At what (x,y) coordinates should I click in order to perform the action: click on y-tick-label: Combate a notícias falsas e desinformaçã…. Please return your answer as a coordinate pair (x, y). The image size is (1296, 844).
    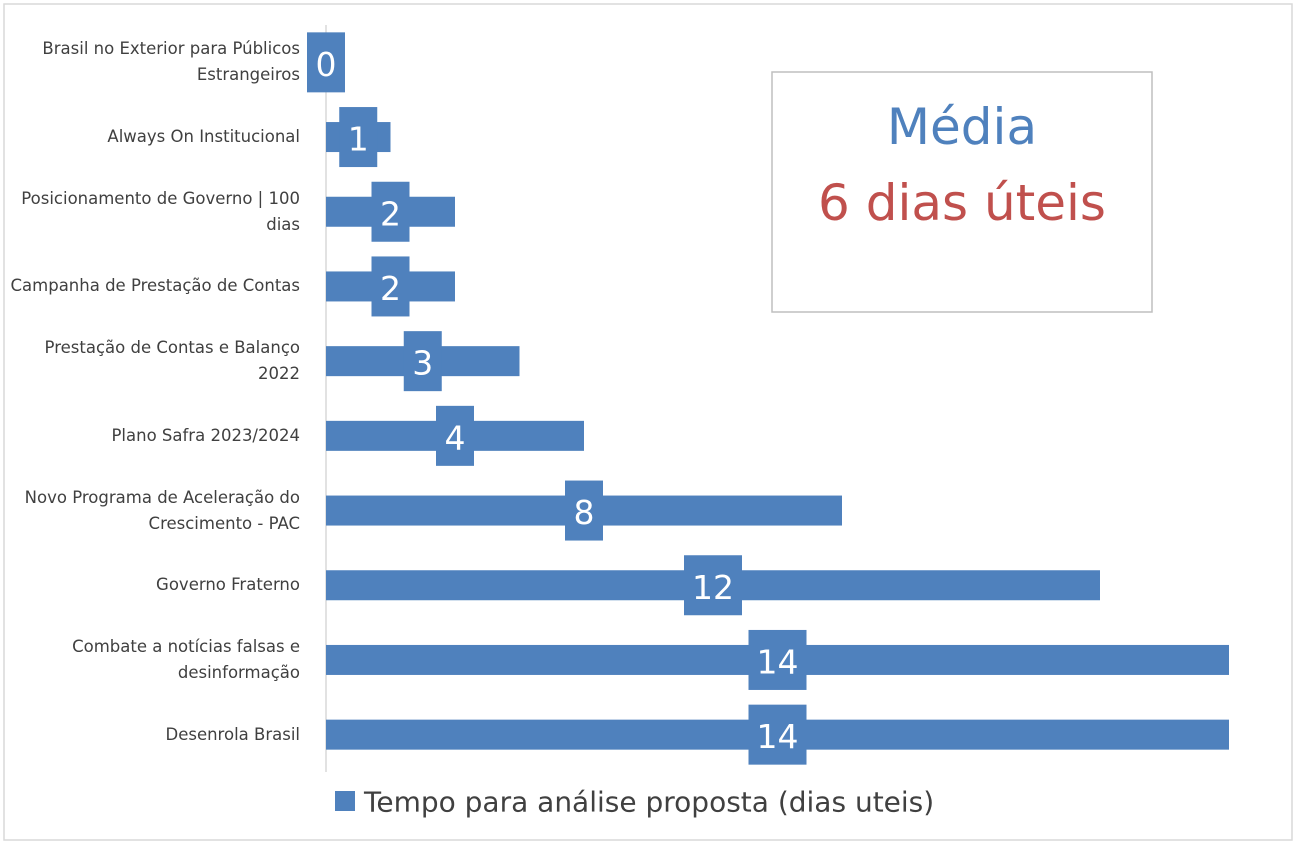
    Looking at the image, I should click on (186, 659).